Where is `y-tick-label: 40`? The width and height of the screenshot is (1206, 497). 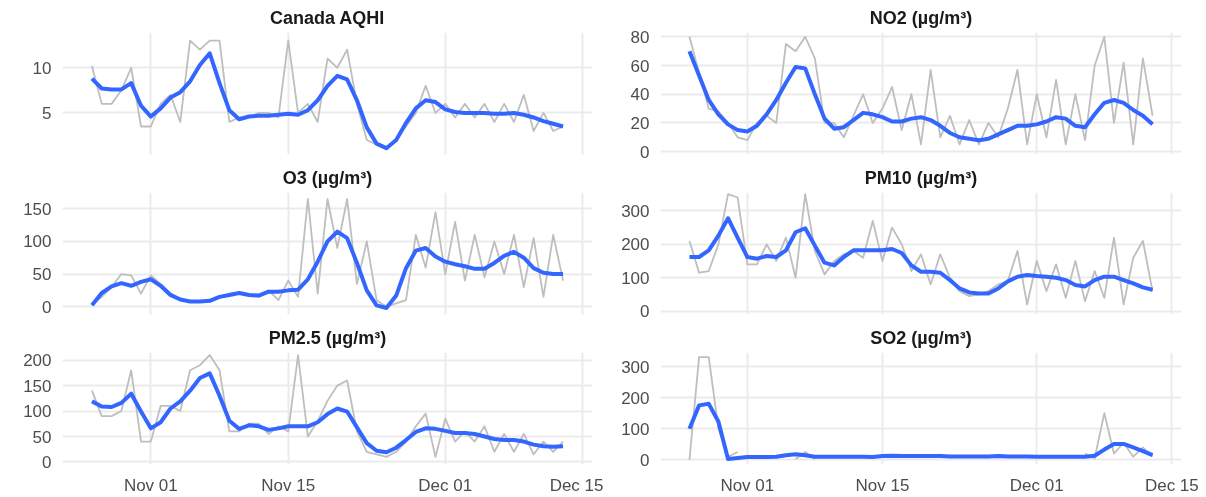 y-tick-label: 40 is located at coordinates (640, 95).